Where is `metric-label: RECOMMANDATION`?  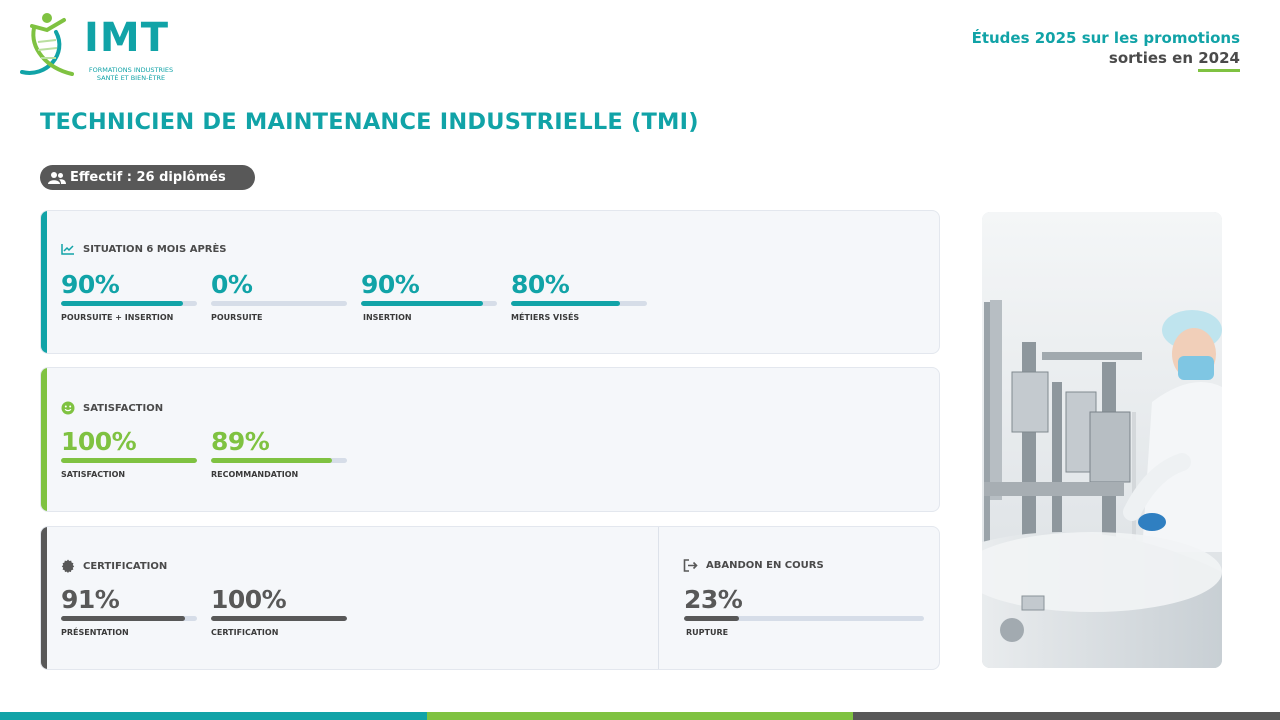 metric-label: RECOMMANDATION is located at coordinates (255, 474).